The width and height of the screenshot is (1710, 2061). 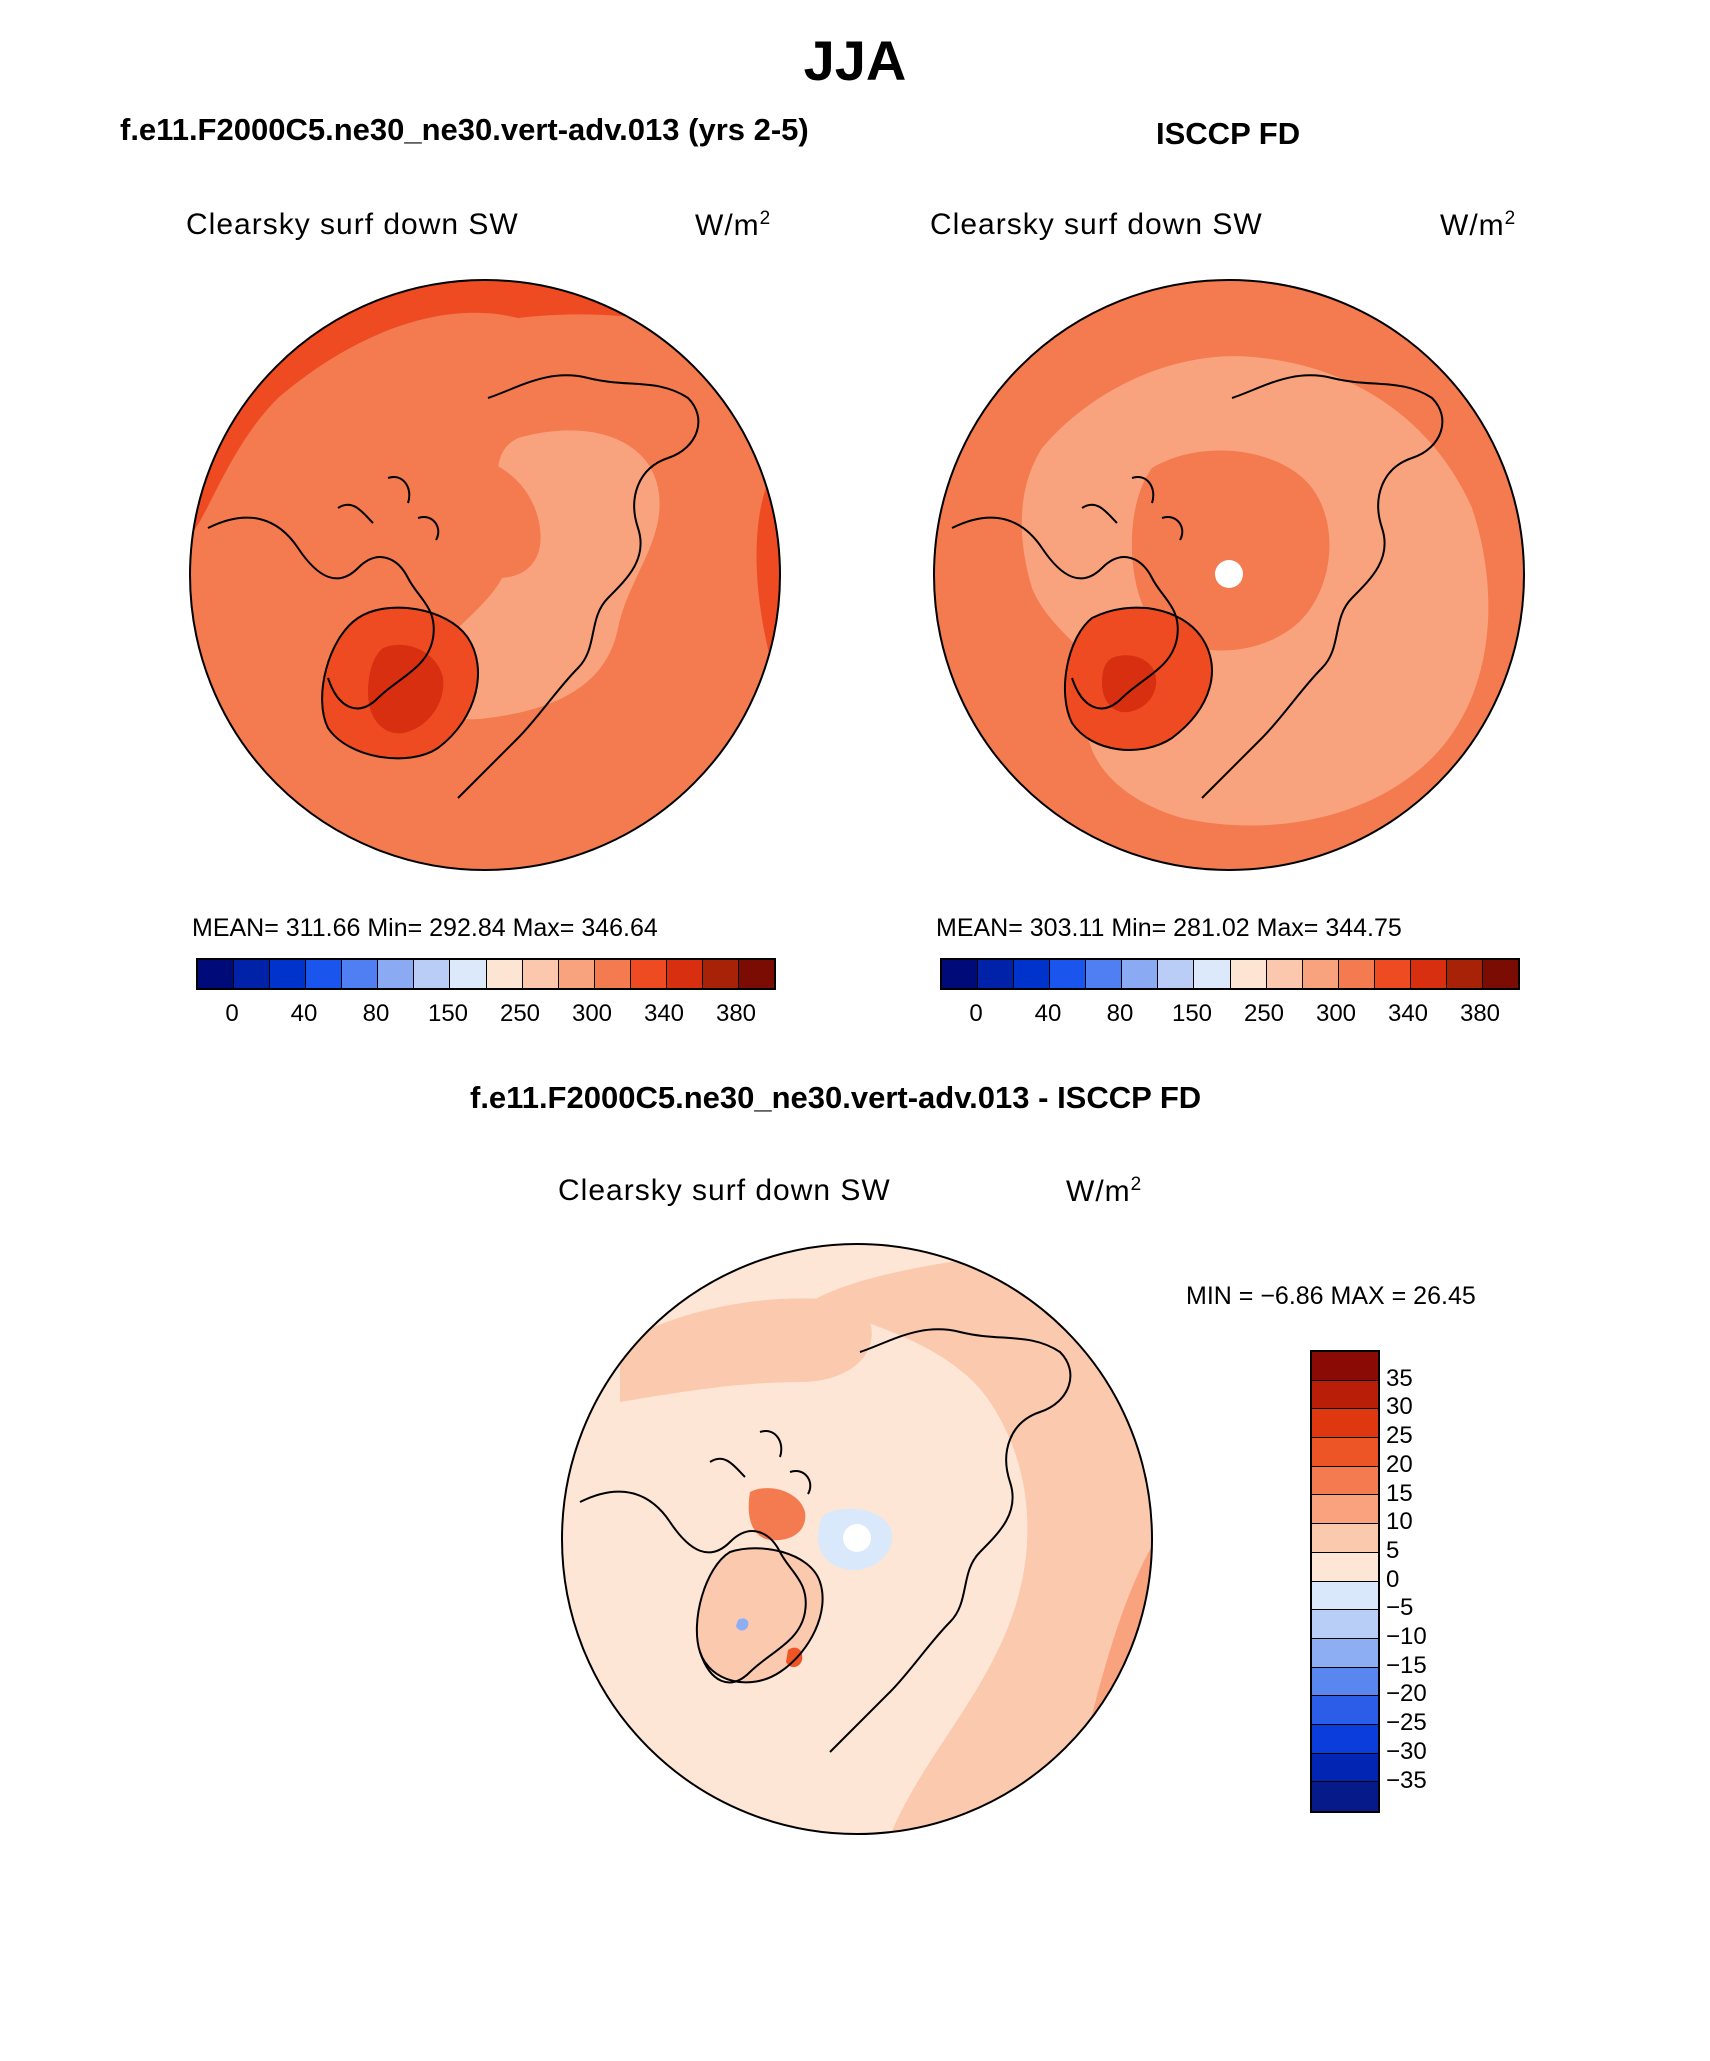 I want to click on obs-colorbar-tick-label: 150, so click(x=1192, y=1013).